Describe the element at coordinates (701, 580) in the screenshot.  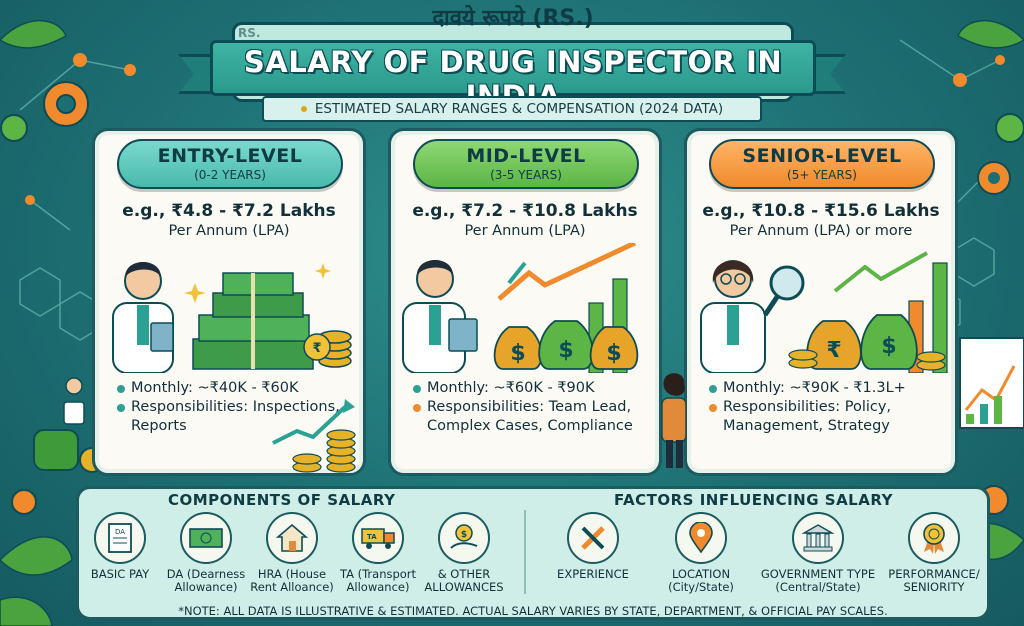
I see `factor-label: LOCATION (City/State)` at that location.